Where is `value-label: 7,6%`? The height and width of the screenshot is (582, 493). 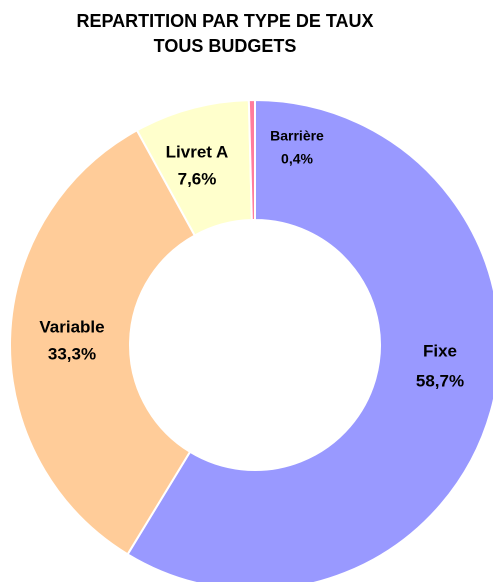
value-label: 7,6% is located at coordinates (197, 178).